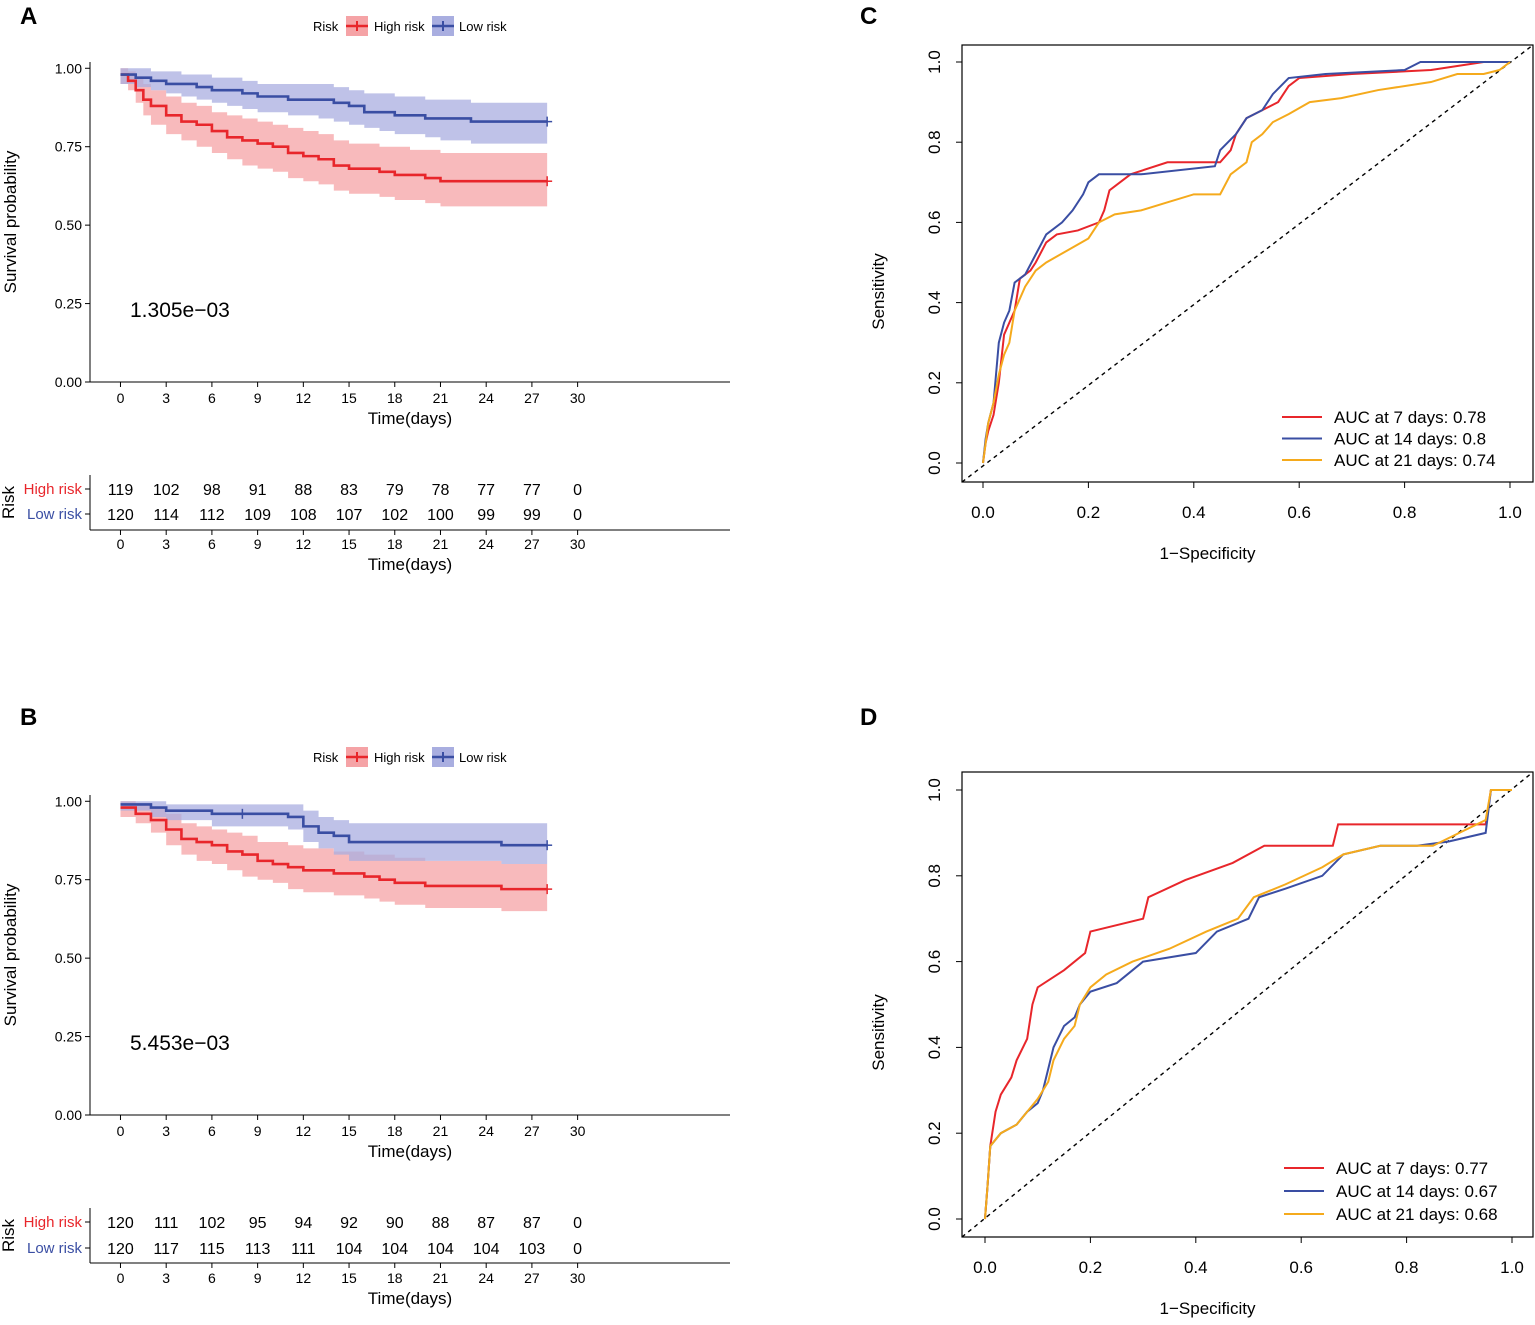  Describe the element at coordinates (349, 1223) in the screenshot. I see `risk-table-count: 92` at that location.